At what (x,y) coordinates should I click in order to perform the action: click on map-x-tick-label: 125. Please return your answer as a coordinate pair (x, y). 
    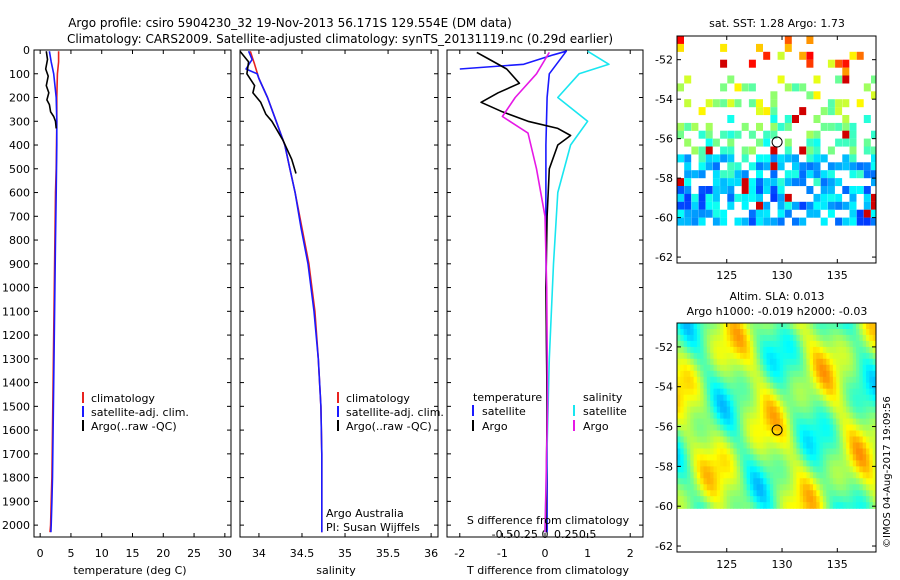
    Looking at the image, I should click on (726, 275).